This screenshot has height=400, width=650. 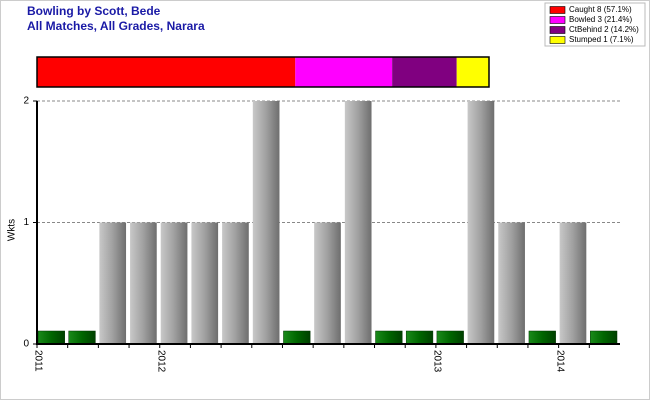 What do you see at coordinates (600, 19) in the screenshot?
I see `legend-label: Bowled 3 (21.4%)` at bounding box center [600, 19].